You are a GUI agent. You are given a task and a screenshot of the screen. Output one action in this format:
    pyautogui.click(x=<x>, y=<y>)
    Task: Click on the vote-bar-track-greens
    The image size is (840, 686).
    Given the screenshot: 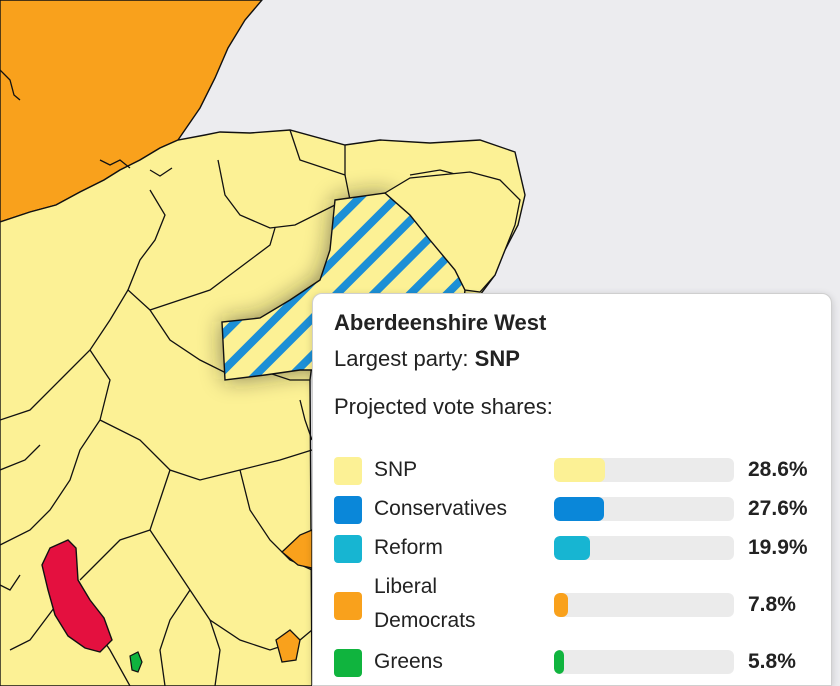 What is the action you would take?
    pyautogui.click(x=644, y=662)
    